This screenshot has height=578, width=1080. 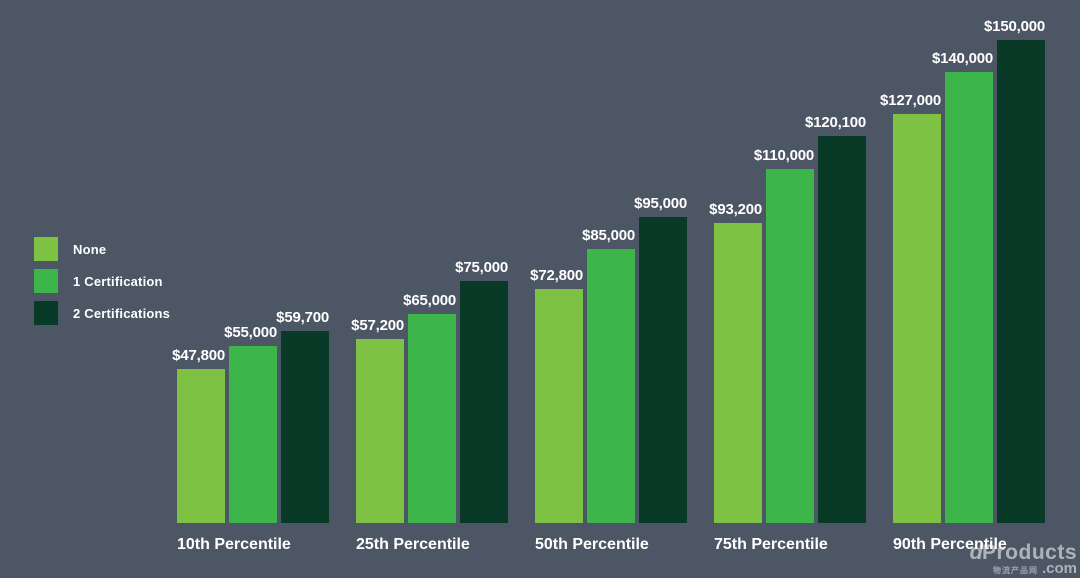 I want to click on bar-group-10th-percentile: $47,800 $55,000 $59,700 10th Percentile, so click(x=250, y=443).